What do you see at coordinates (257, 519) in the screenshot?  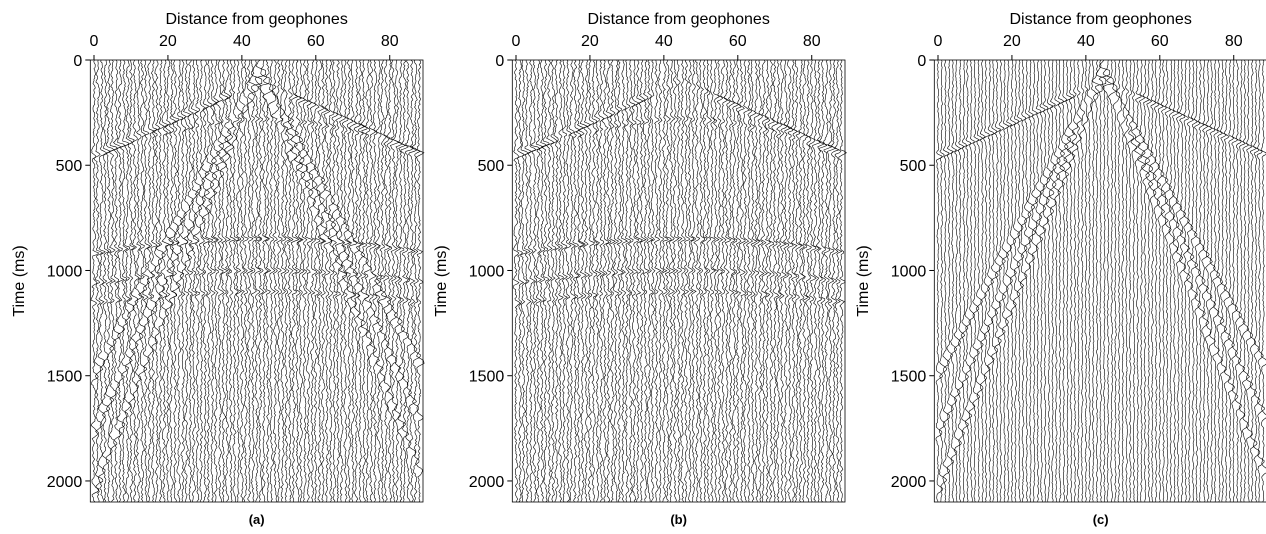 I see `caption: (a)` at bounding box center [257, 519].